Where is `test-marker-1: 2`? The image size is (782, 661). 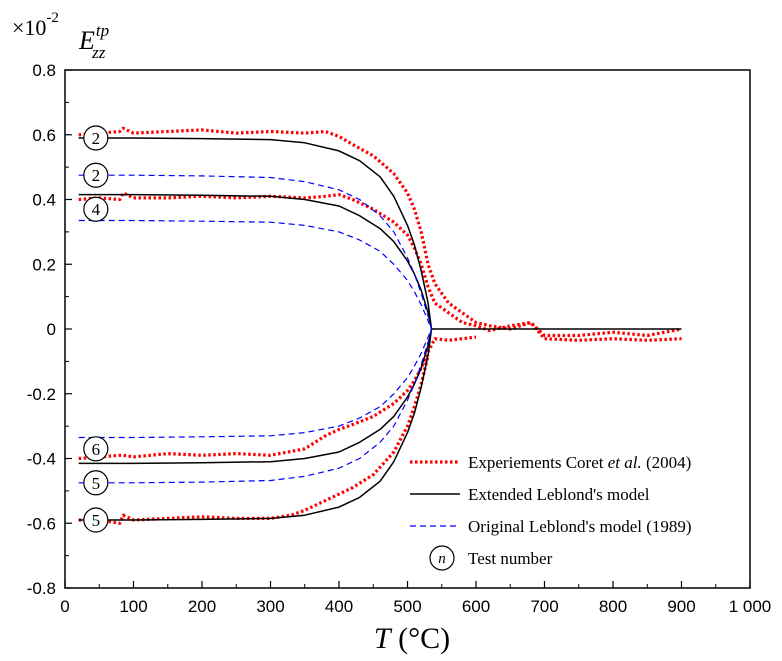
test-marker-1: 2 is located at coordinates (96, 175).